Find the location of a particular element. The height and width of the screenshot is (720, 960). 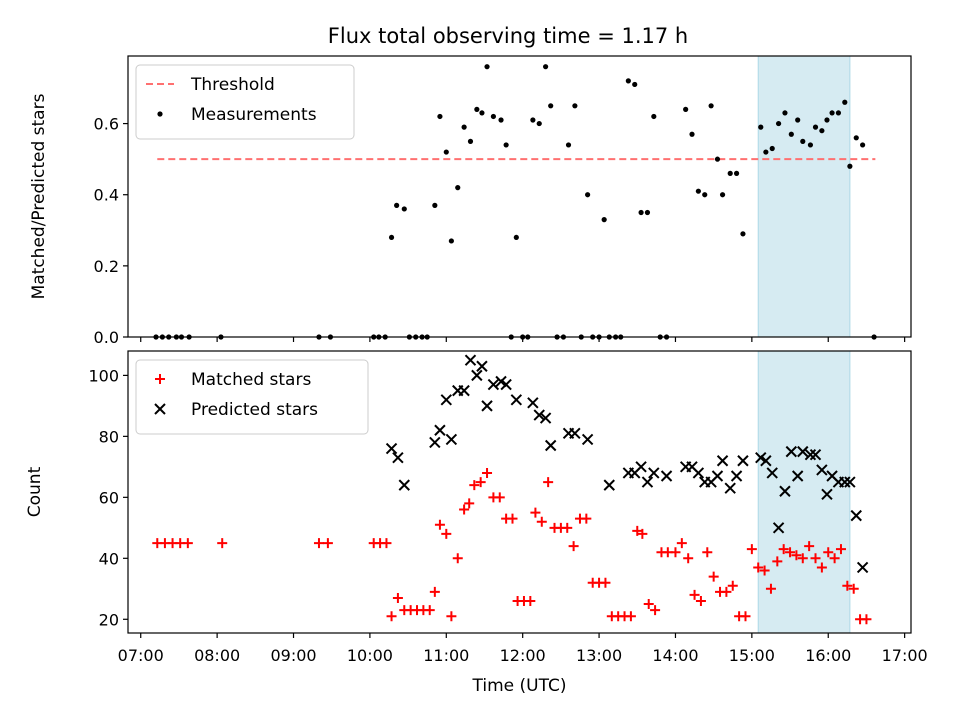

y-tick-label: 0.6 is located at coordinates (106, 124).